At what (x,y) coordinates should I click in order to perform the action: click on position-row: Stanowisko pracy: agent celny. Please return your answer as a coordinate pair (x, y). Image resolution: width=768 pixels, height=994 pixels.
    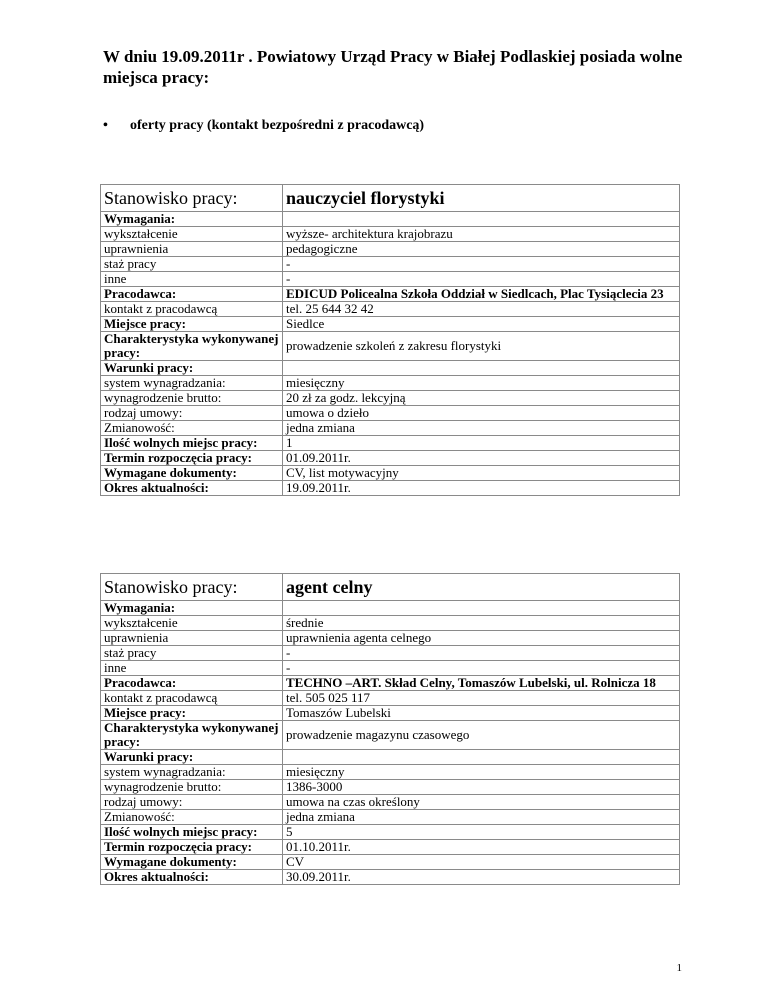
    Looking at the image, I should click on (390, 587).